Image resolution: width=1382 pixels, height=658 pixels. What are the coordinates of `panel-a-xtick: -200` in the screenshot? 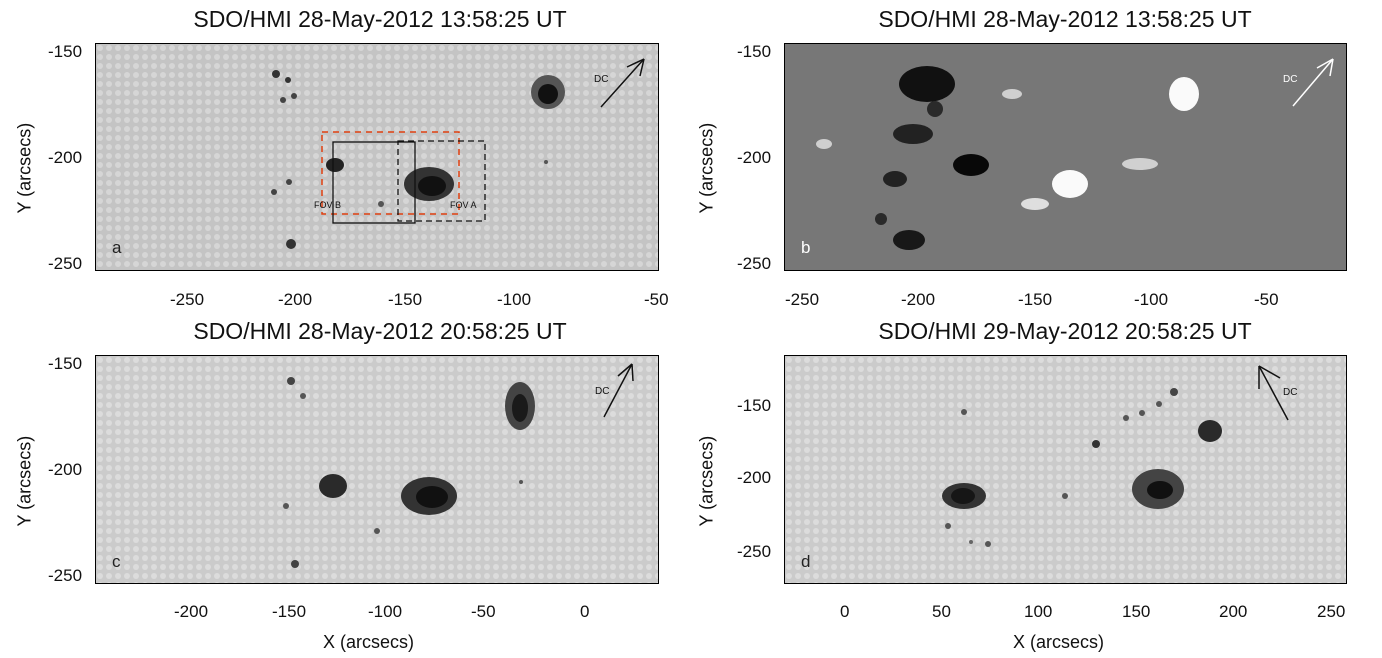 It's located at (295, 299).